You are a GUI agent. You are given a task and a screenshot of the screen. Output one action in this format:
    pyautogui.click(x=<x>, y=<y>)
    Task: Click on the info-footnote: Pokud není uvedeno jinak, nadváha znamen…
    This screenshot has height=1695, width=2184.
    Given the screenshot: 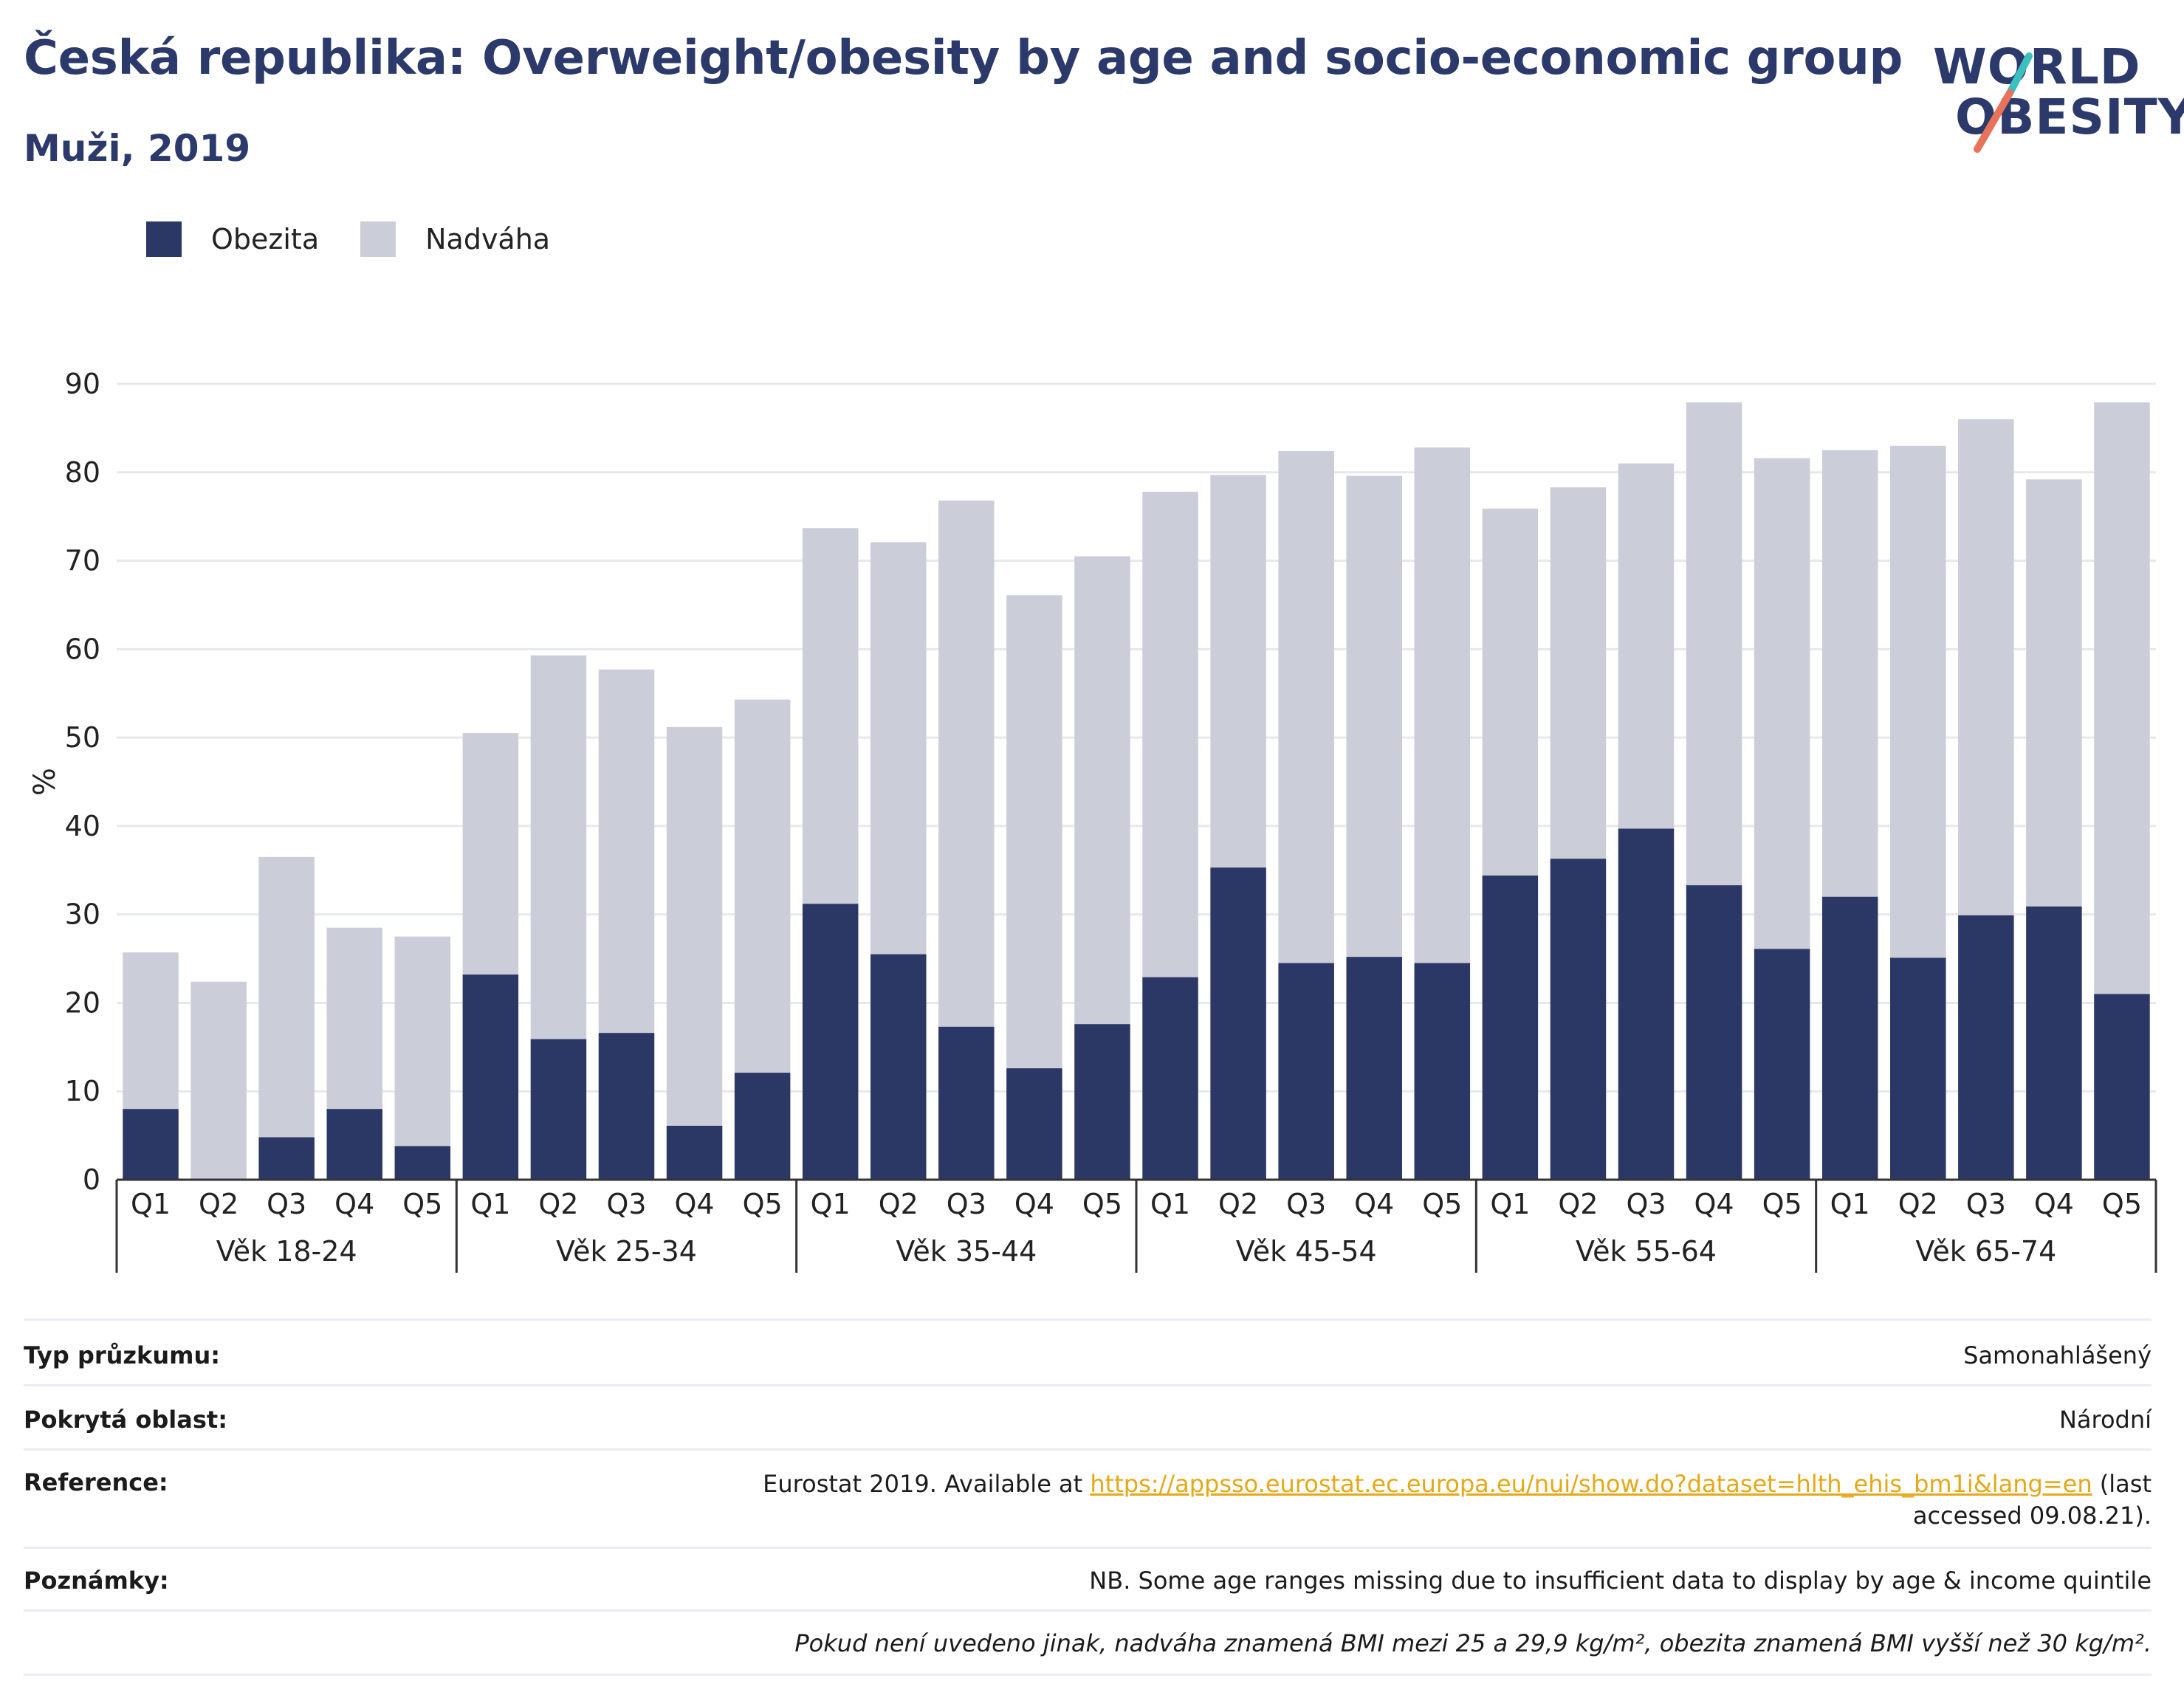 What is the action you would take?
    pyautogui.click(x=1473, y=1644)
    